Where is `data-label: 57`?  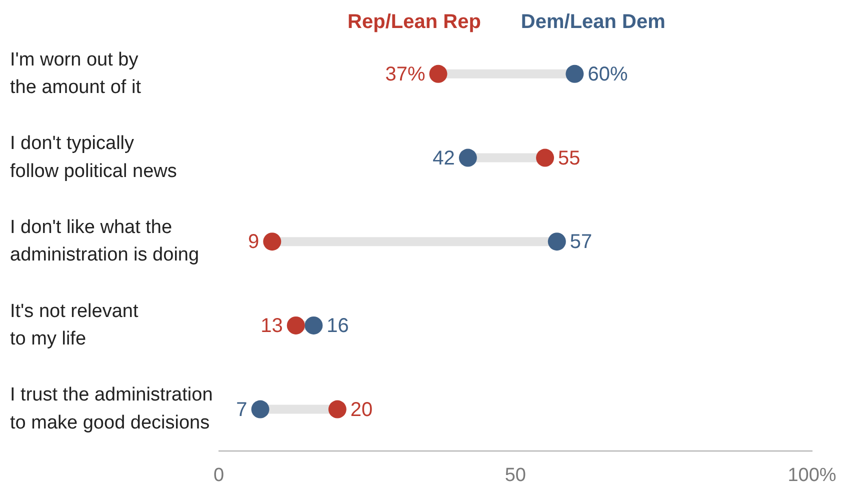
data-label: 57 is located at coordinates (581, 242).